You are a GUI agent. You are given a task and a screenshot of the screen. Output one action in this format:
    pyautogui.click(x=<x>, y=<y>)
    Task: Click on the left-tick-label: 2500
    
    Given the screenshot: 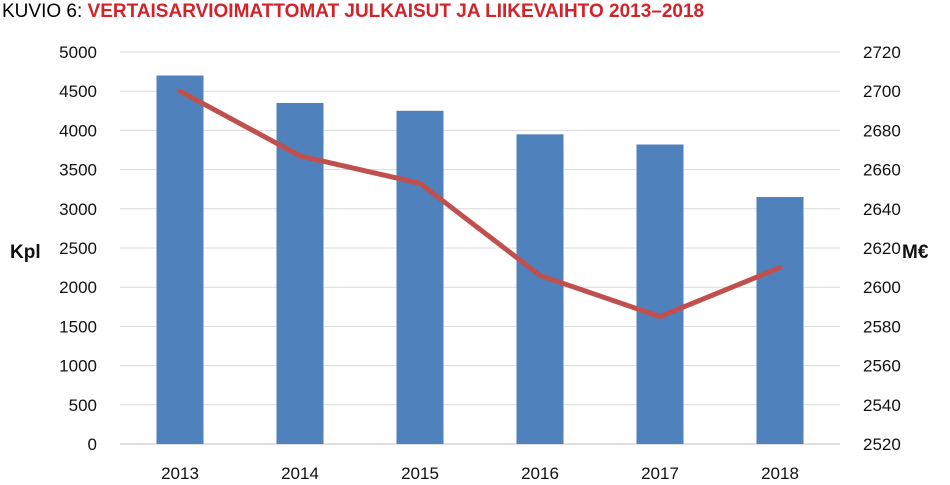 What is the action you would take?
    pyautogui.click(x=78, y=248)
    